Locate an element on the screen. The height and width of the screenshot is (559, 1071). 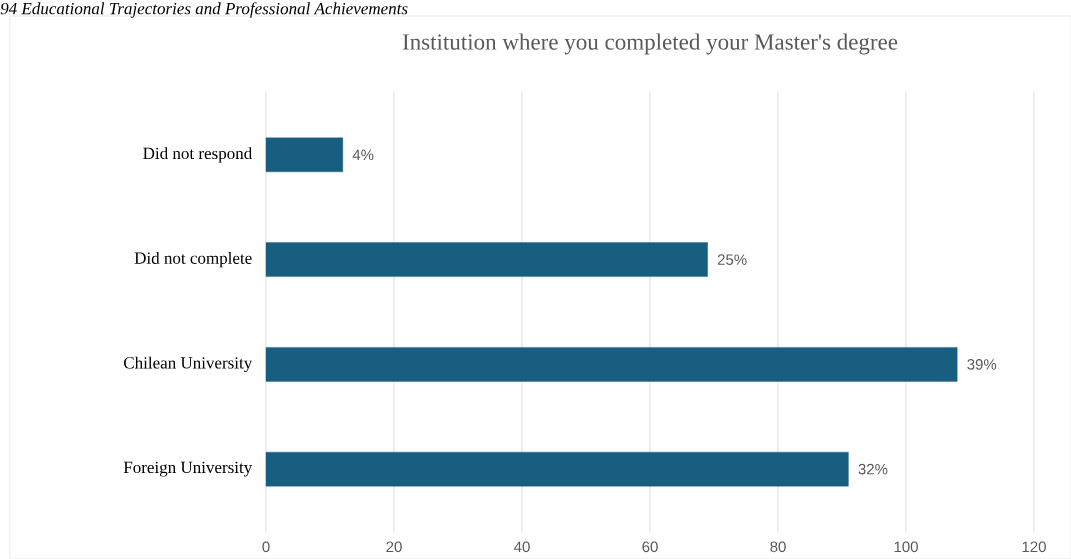
annotation: 25% is located at coordinates (732, 259).